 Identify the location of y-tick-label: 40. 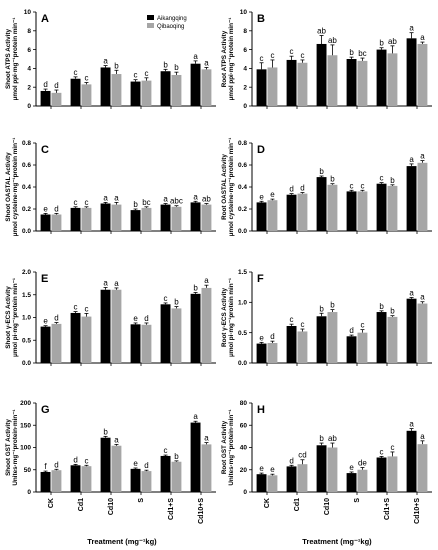
(244, 448).